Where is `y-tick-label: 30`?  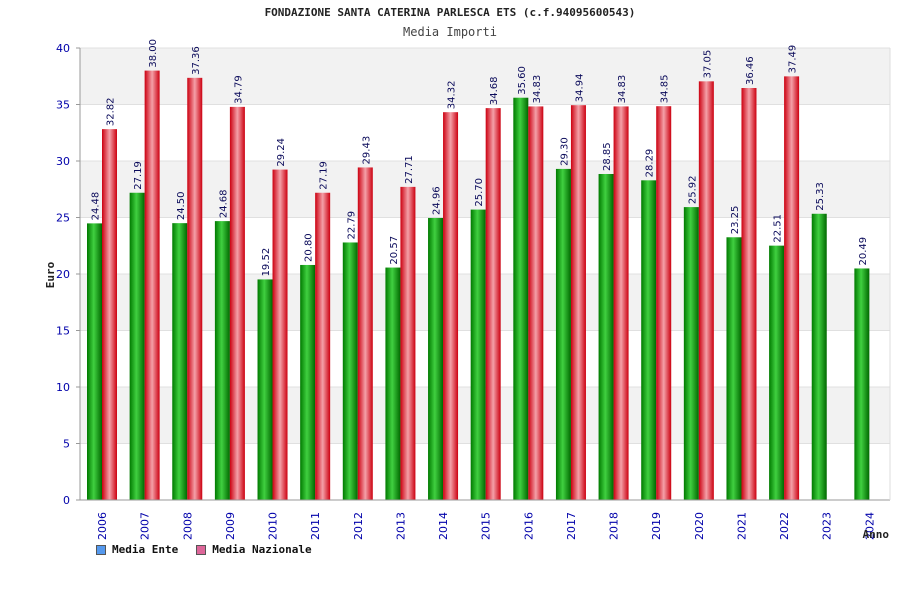 y-tick-label: 30 is located at coordinates (63, 161).